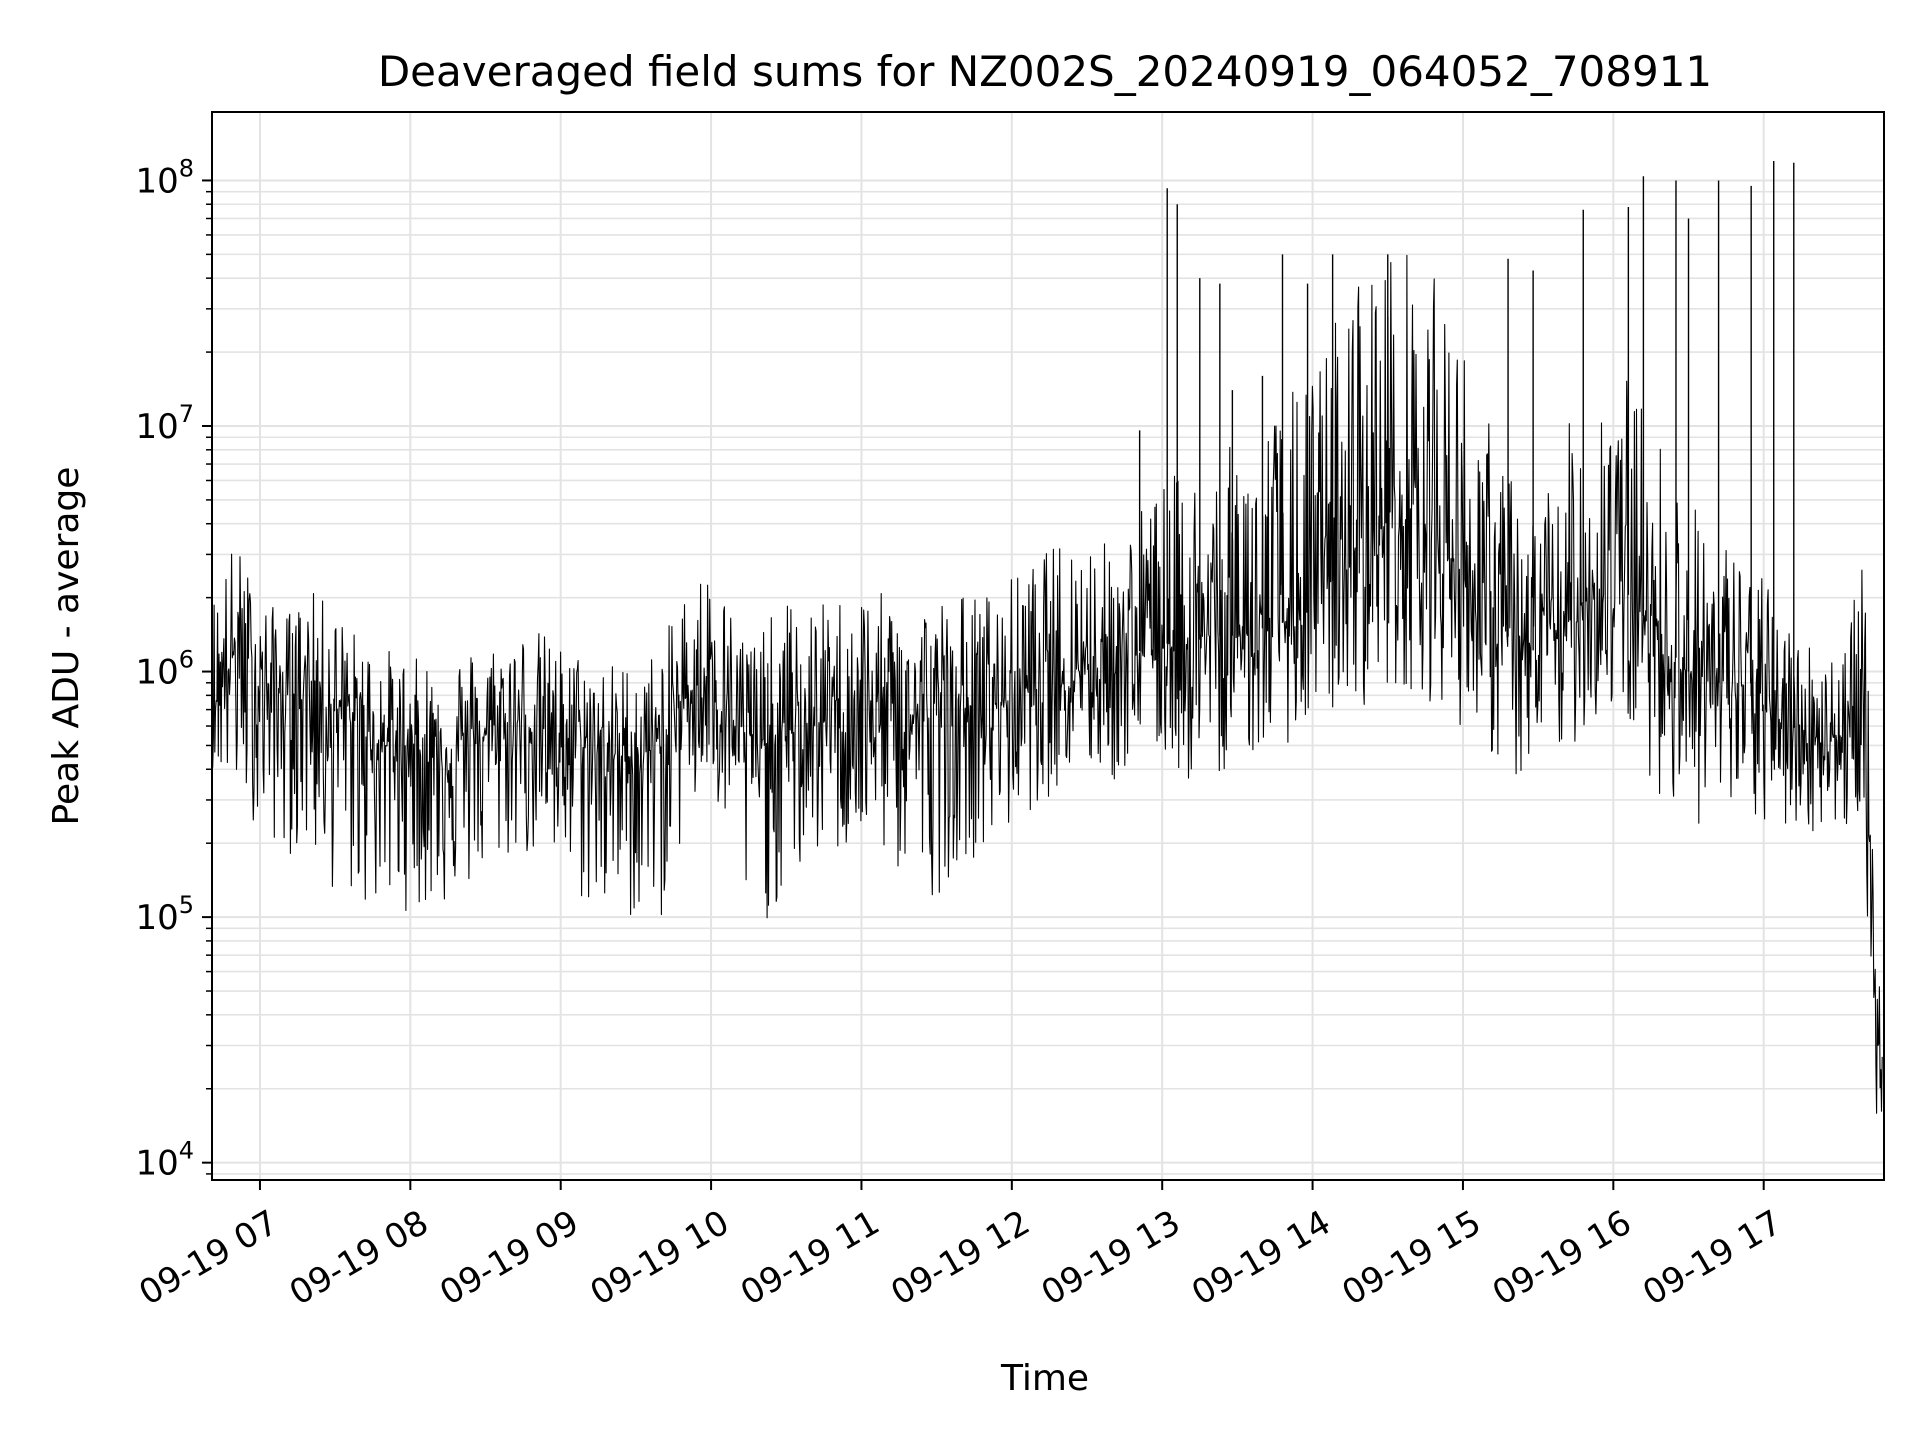  Describe the element at coordinates (66, 646) in the screenshot. I see `y-axis-label: Peak ADU - average` at that location.